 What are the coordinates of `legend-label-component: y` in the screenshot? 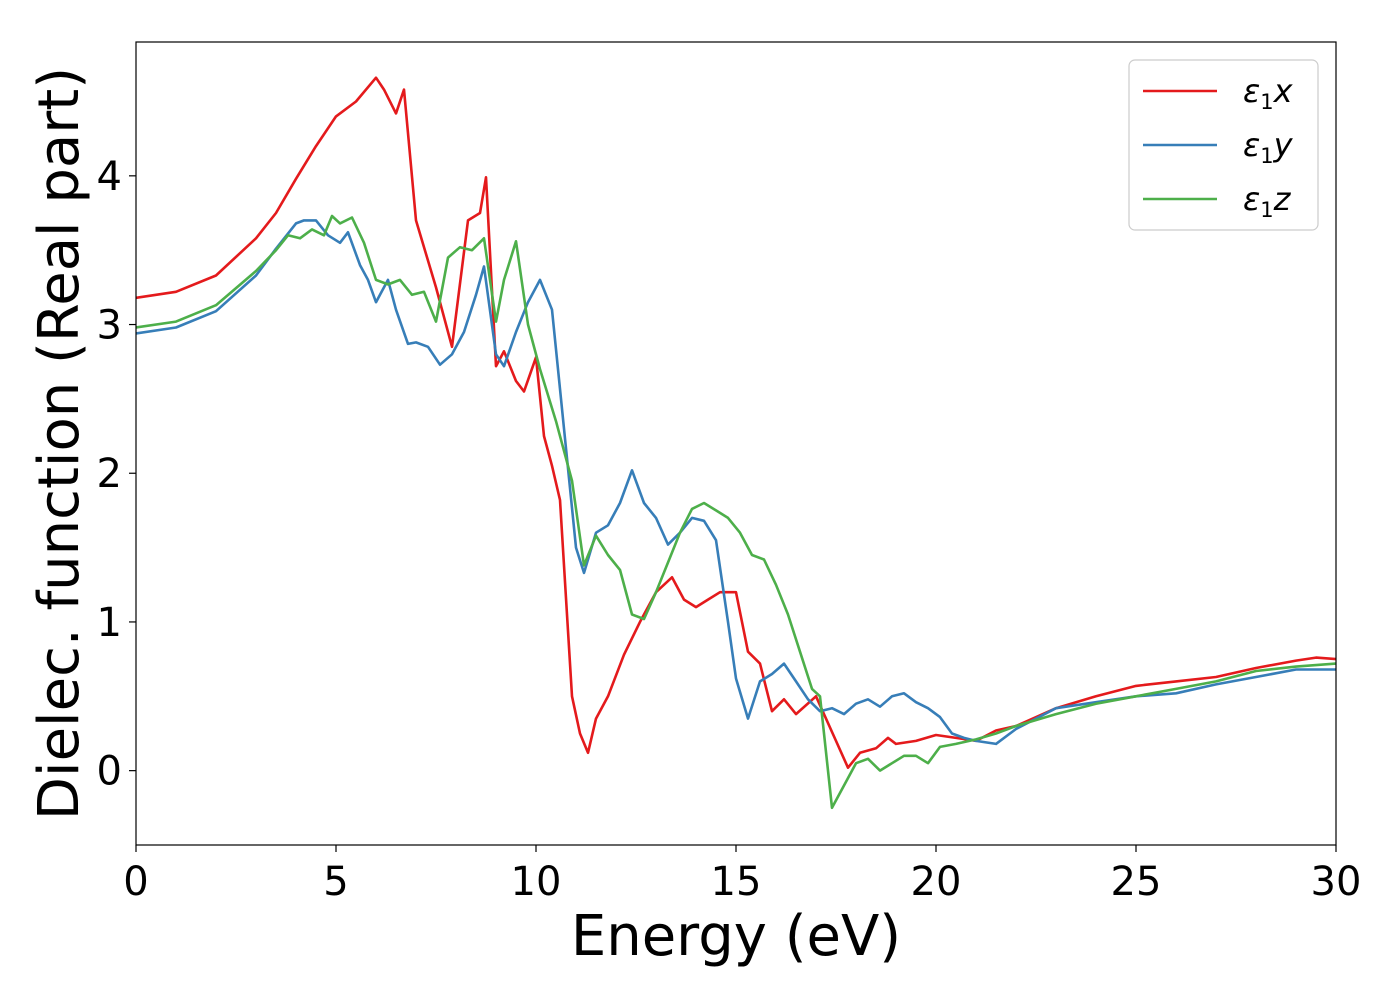 It's located at (1283, 145).